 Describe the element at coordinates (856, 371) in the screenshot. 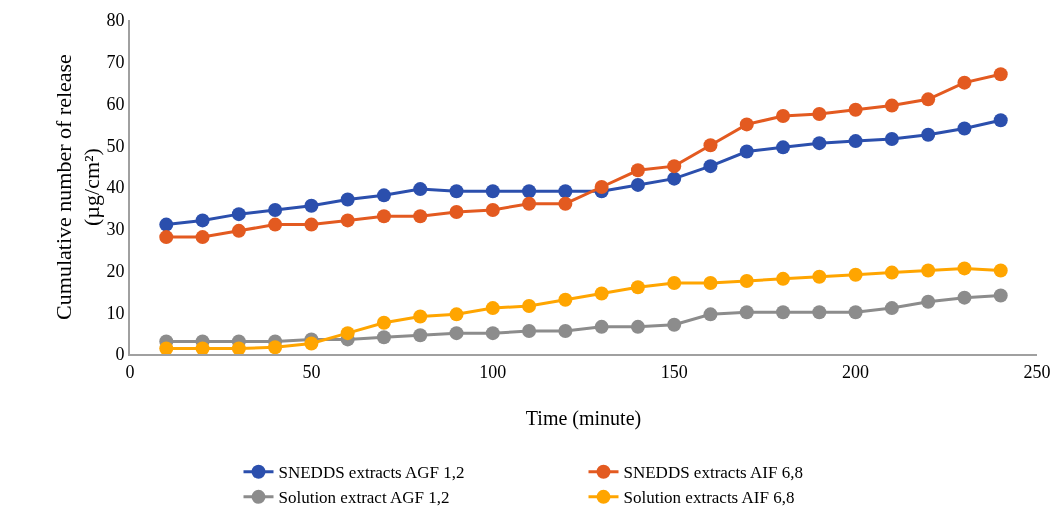

I see `x-tick-label: 200` at that location.